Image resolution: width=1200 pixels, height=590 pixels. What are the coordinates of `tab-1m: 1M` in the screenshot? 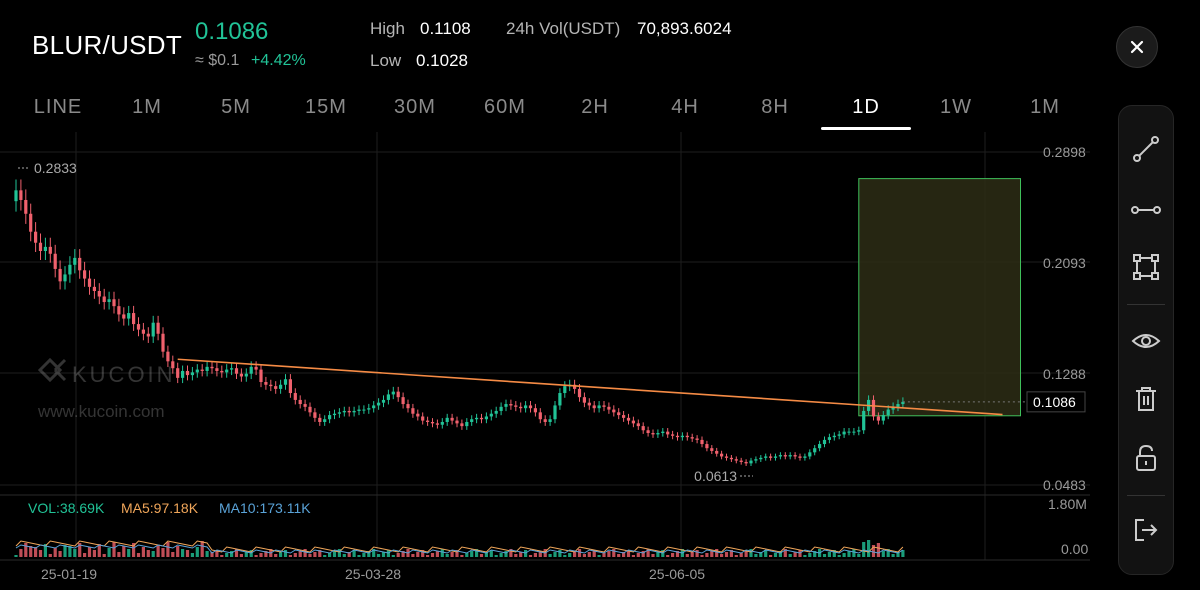 It's located at (147, 107).